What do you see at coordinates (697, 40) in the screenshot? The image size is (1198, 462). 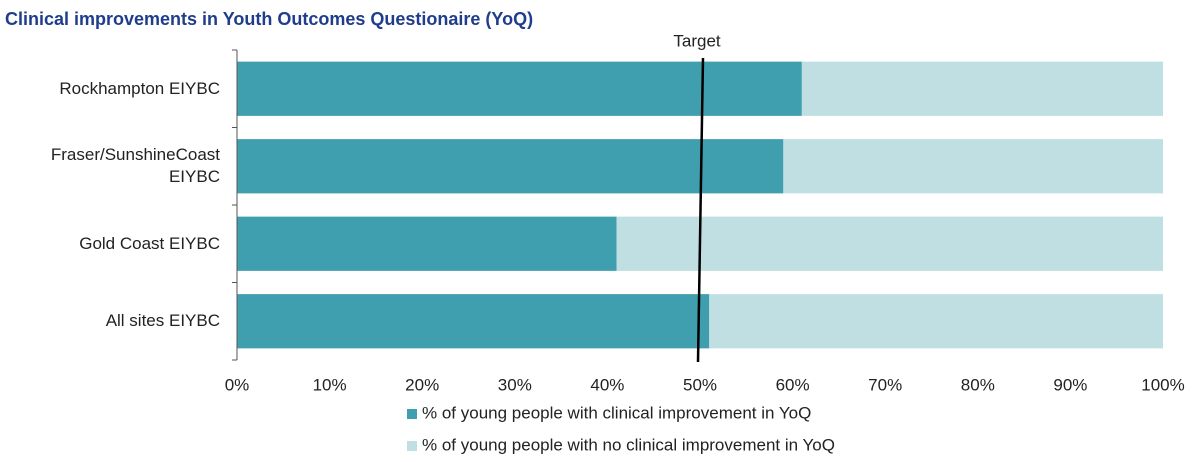 I see `target-label: Target` at bounding box center [697, 40].